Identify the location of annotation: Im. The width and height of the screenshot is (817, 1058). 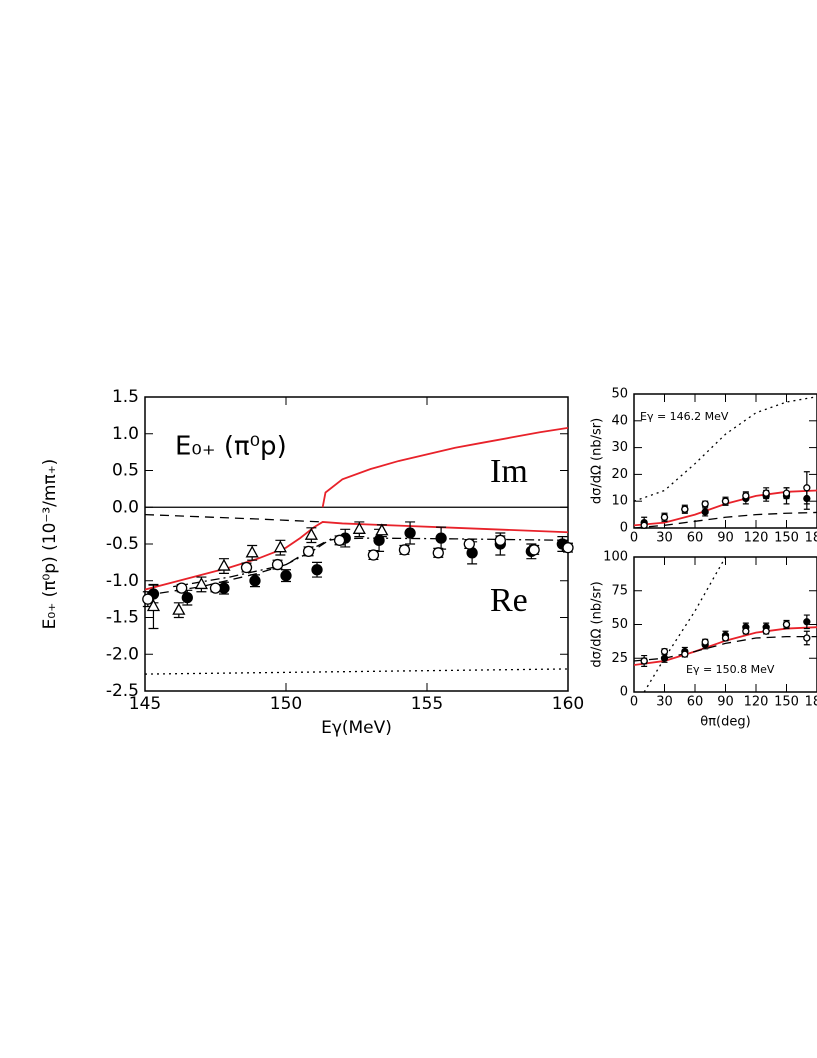
(509, 471).